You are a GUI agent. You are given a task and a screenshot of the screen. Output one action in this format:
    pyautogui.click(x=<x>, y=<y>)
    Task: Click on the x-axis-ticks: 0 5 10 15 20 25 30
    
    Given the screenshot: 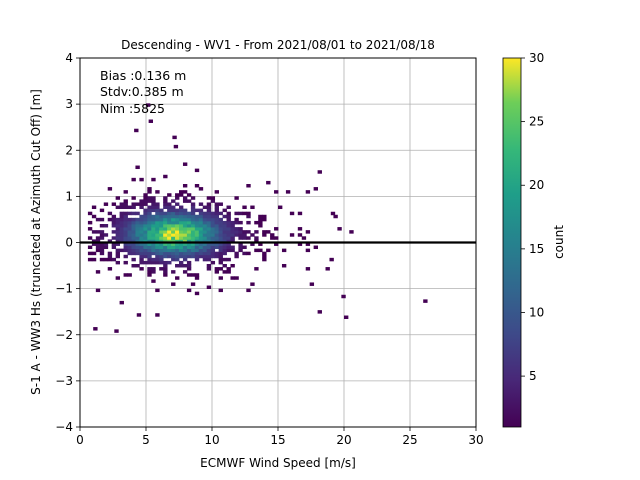 What is the action you would take?
    pyautogui.click(x=280, y=437)
    